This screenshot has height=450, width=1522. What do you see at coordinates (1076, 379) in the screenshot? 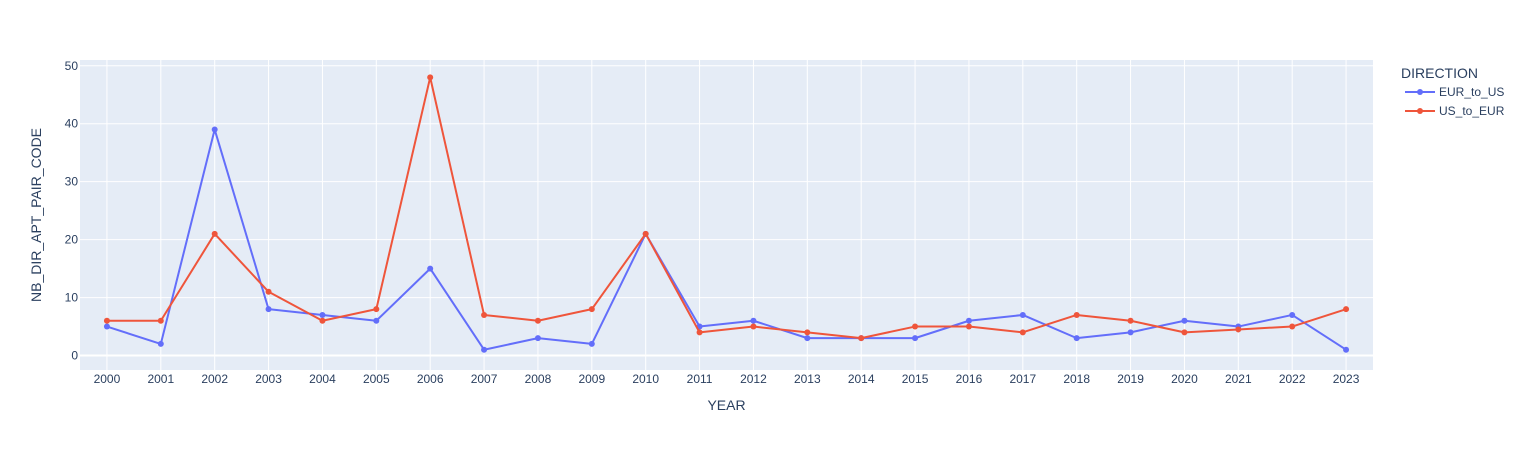
I see `x-tick-label: 2018` at bounding box center [1076, 379].